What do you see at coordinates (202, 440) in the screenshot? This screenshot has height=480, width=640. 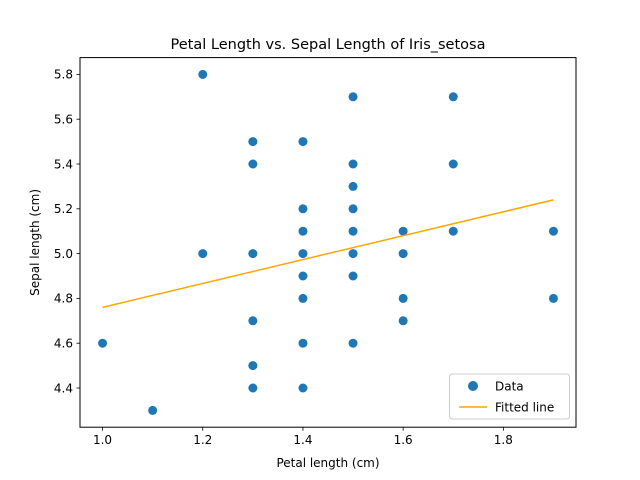 I see `x-tick-label: 1.2` at bounding box center [202, 440].